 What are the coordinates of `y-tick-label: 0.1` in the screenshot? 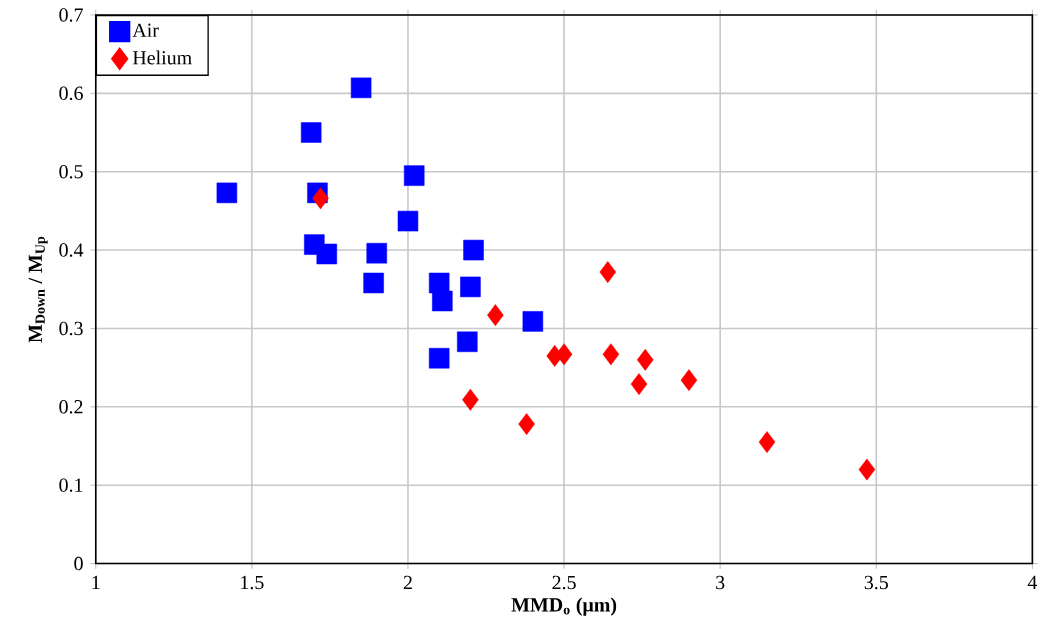 It's located at (71, 485).